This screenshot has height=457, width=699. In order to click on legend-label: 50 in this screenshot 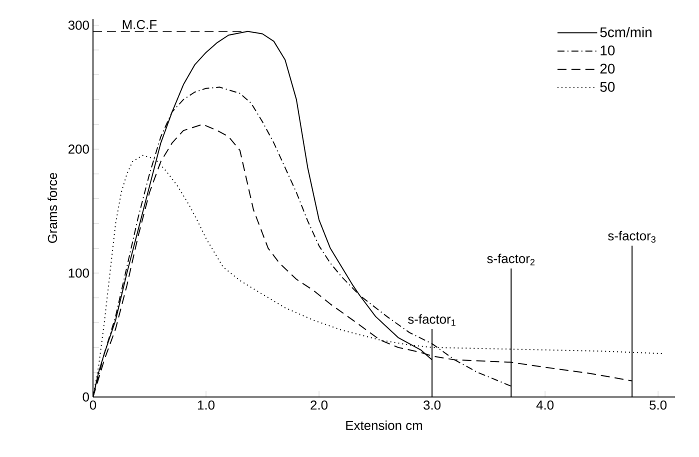, I will do `click(607, 87)`.